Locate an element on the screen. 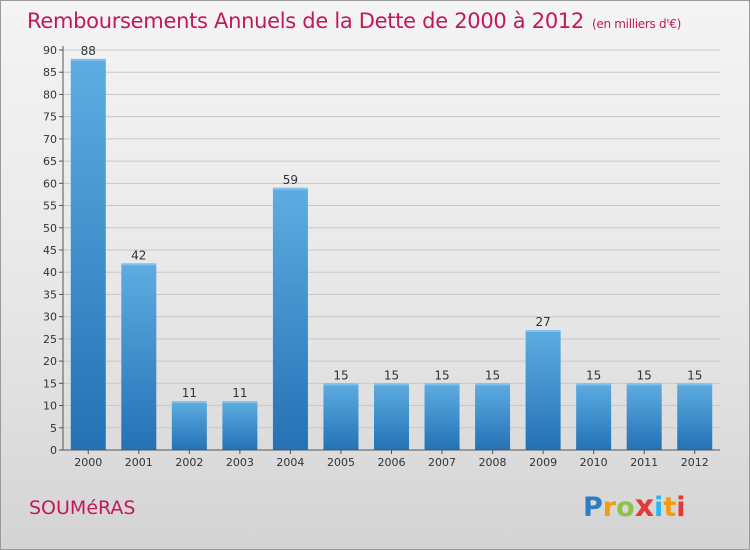 The width and height of the screenshot is (750, 550). logo-letter: o is located at coordinates (625, 507).